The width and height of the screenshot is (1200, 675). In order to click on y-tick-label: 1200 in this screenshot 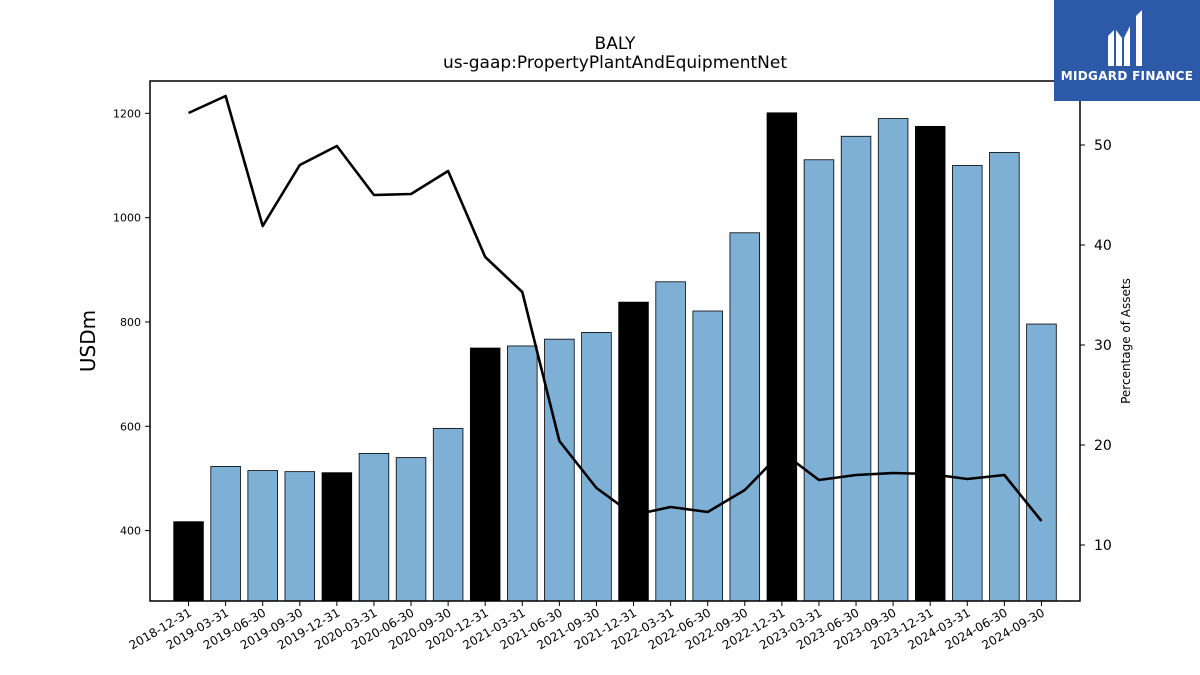, I will do `click(127, 113)`.